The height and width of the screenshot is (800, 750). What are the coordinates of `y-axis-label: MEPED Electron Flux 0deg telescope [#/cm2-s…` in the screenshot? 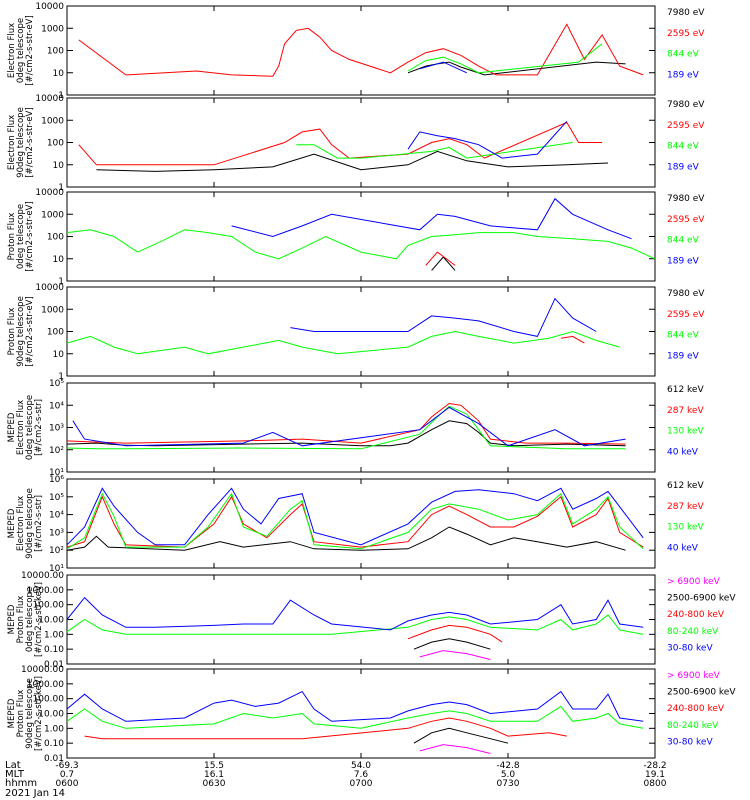 It's located at (25, 427).